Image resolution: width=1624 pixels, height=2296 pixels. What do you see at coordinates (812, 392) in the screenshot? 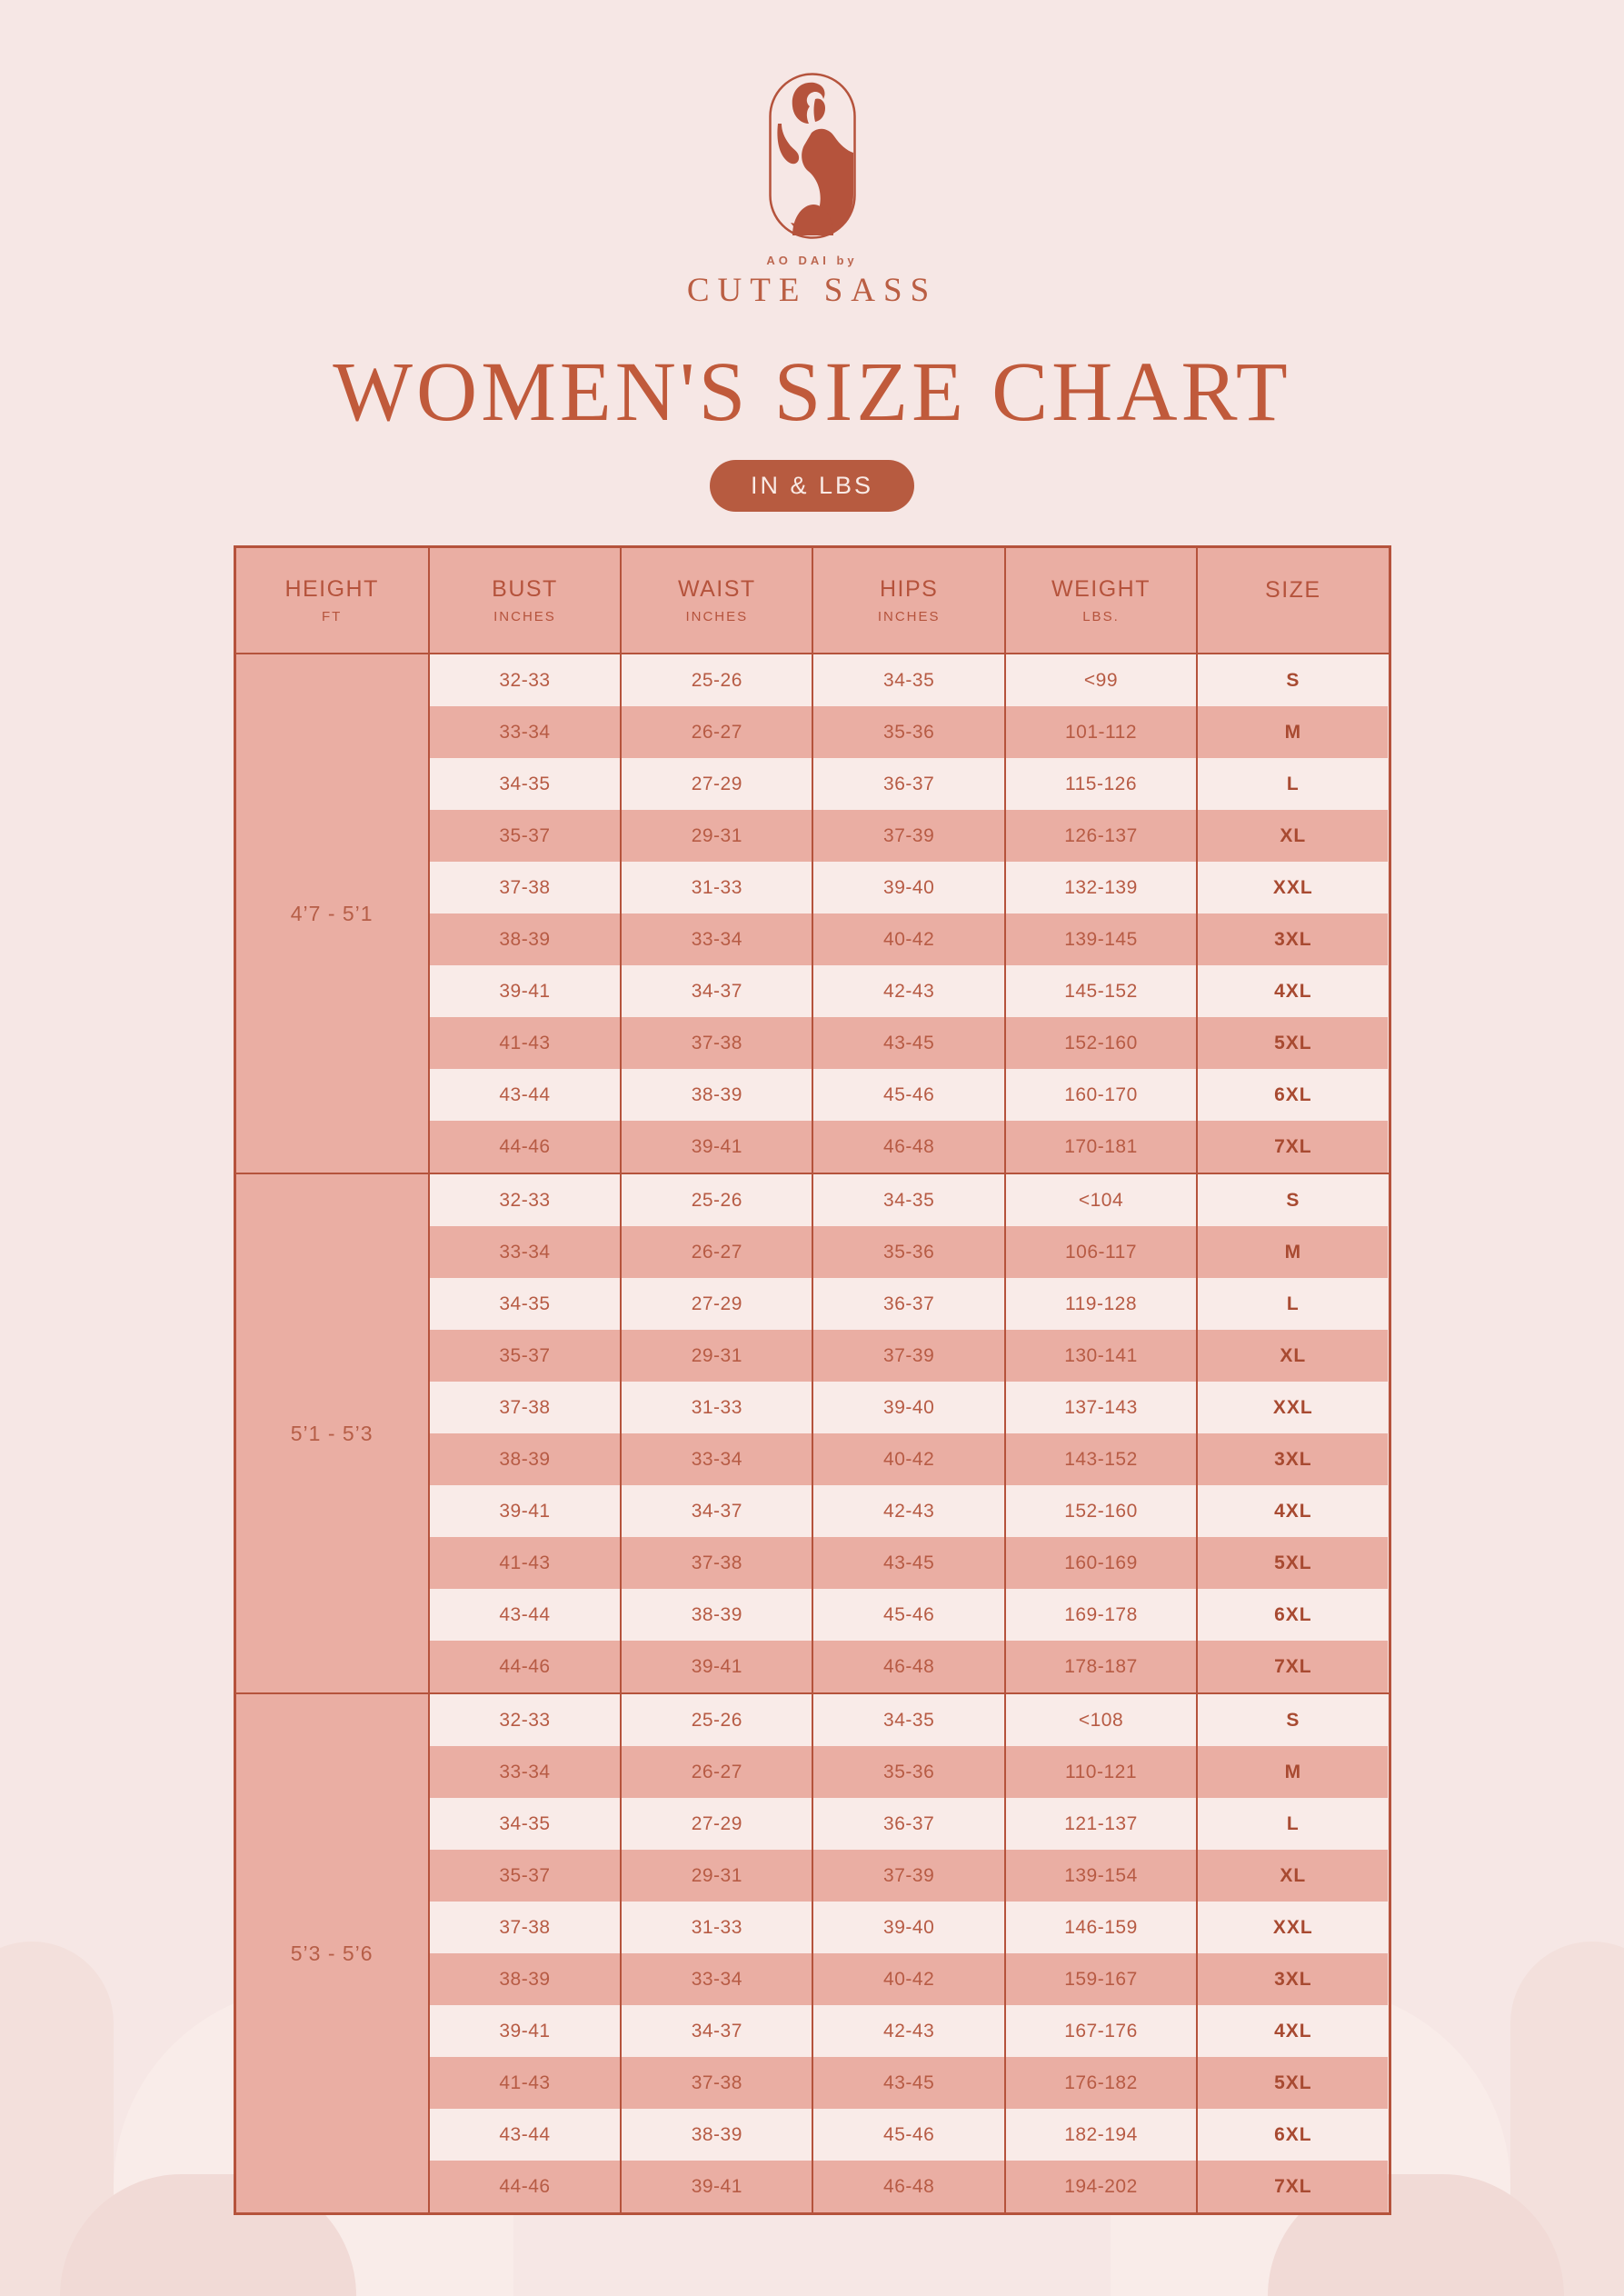
I see `page-title: WOMEN'S SIZE CHART` at bounding box center [812, 392].